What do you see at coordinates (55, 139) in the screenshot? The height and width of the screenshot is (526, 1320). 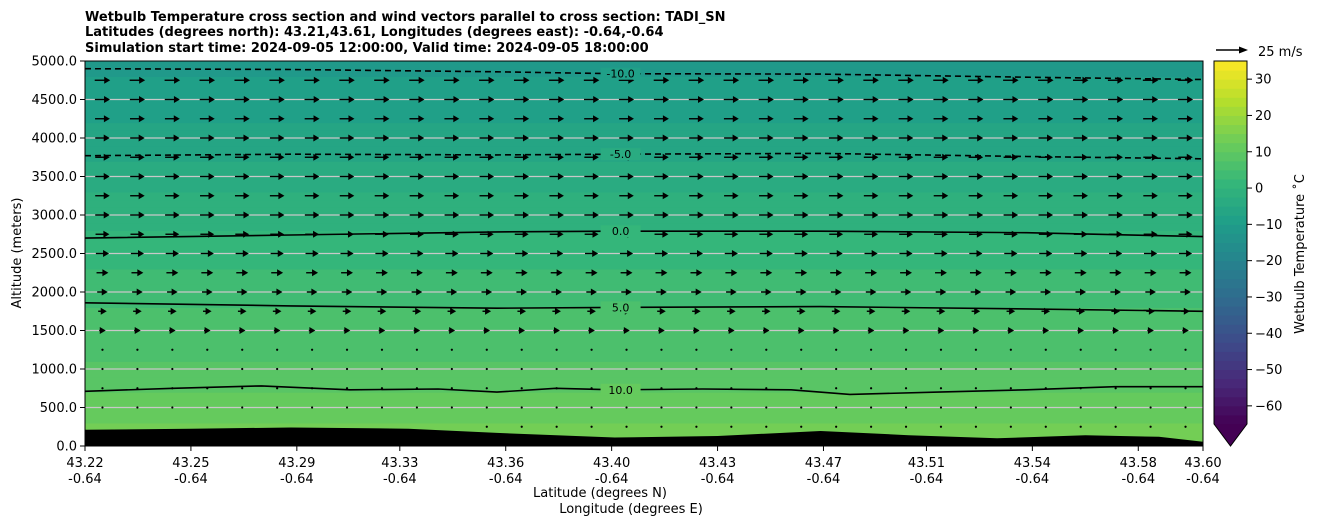 I see `y-tick-label: 4000.0` at bounding box center [55, 139].